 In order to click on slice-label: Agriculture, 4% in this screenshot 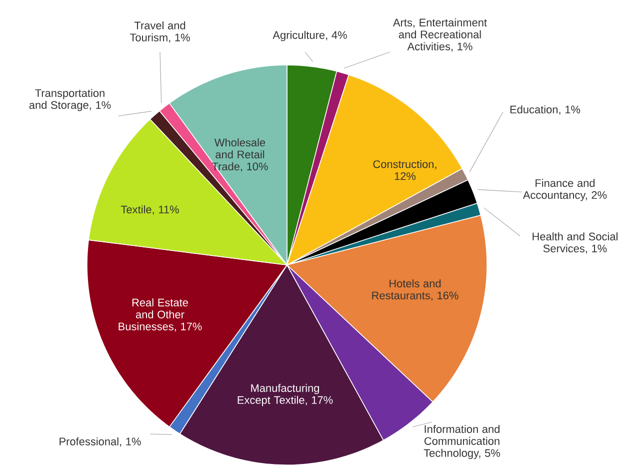, I will do `click(309, 36)`.